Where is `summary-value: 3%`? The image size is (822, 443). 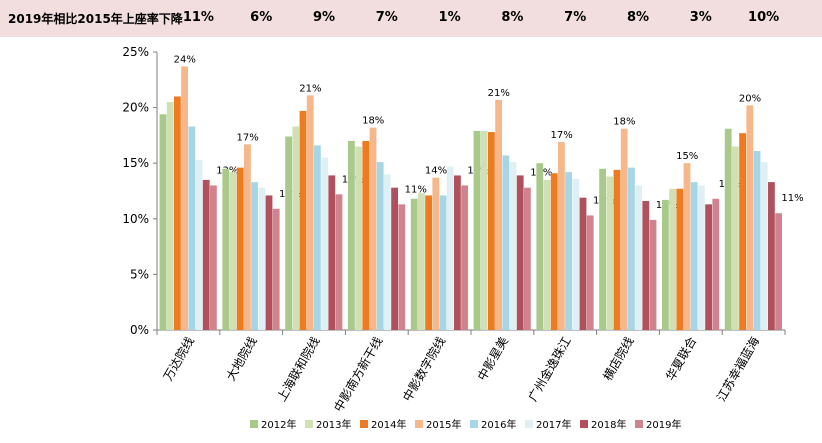 summary-value: 3% is located at coordinates (700, 17).